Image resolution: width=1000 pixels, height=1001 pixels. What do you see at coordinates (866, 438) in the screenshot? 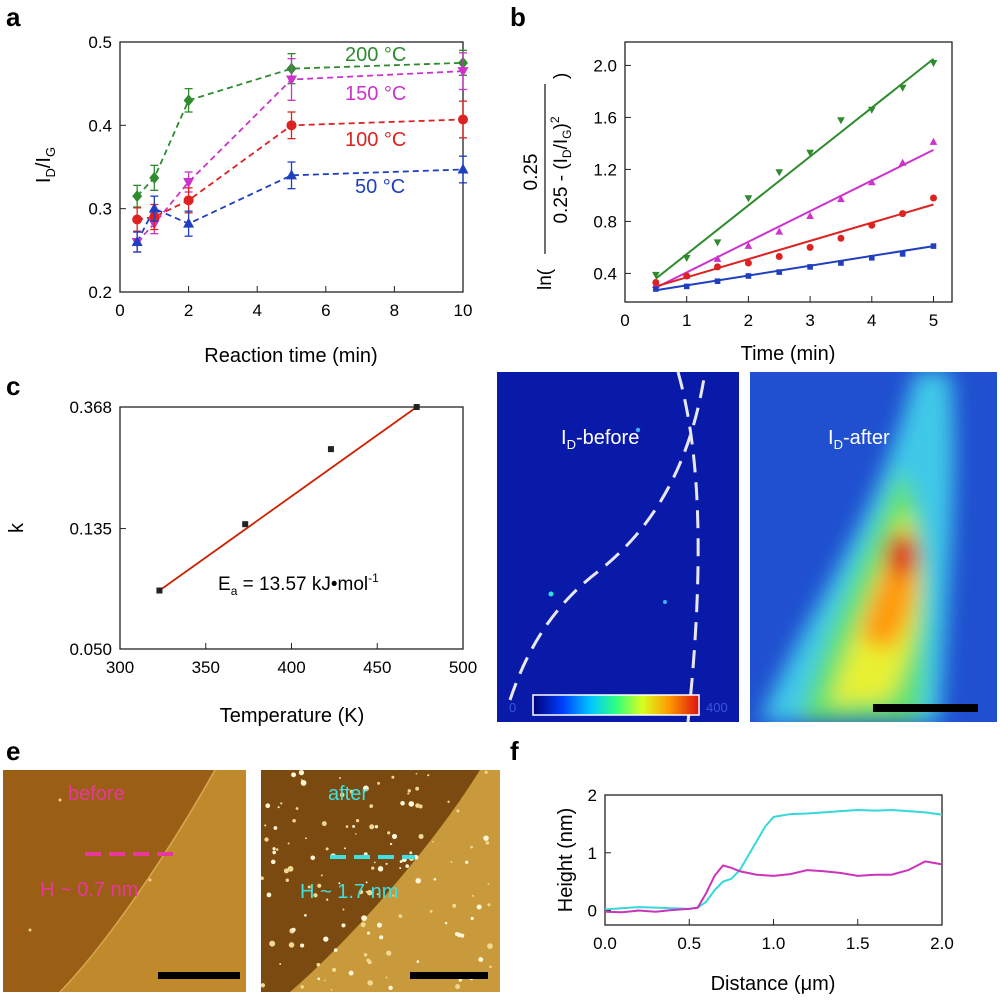
I see `map-after-title-rest: -after` at bounding box center [866, 438].